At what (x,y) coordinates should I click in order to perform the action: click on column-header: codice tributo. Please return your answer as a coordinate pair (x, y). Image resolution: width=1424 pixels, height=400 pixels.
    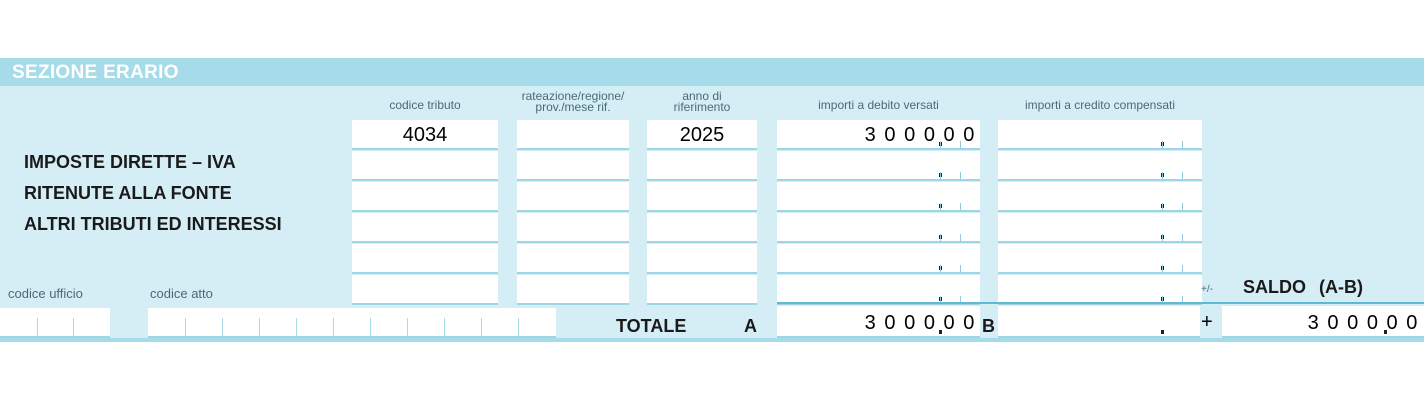
    Looking at the image, I should click on (425, 105).